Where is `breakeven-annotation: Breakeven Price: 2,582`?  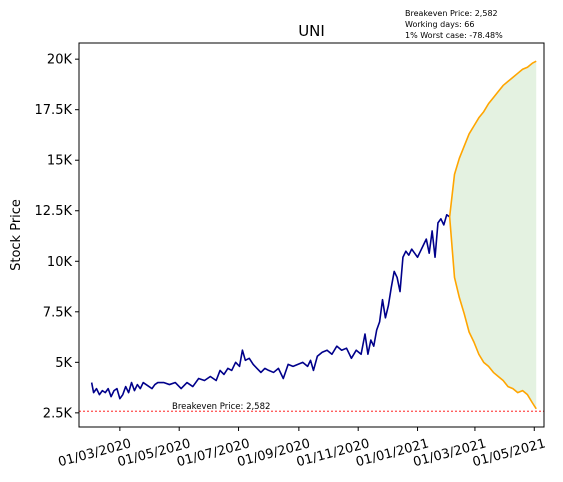 breakeven-annotation: Breakeven Price: 2,582 is located at coordinates (221, 407).